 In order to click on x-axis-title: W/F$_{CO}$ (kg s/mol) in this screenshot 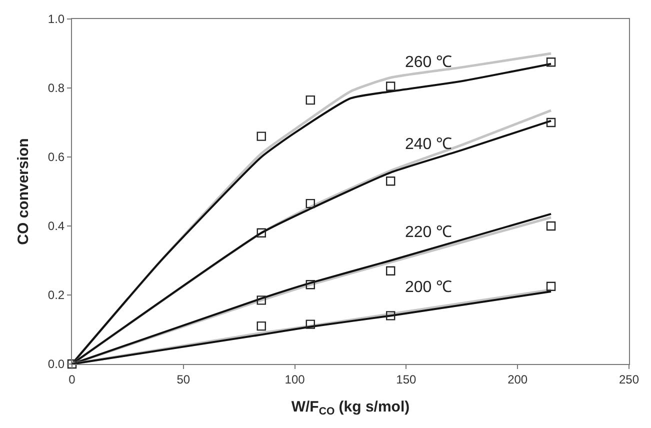, I will do `click(350, 408)`.